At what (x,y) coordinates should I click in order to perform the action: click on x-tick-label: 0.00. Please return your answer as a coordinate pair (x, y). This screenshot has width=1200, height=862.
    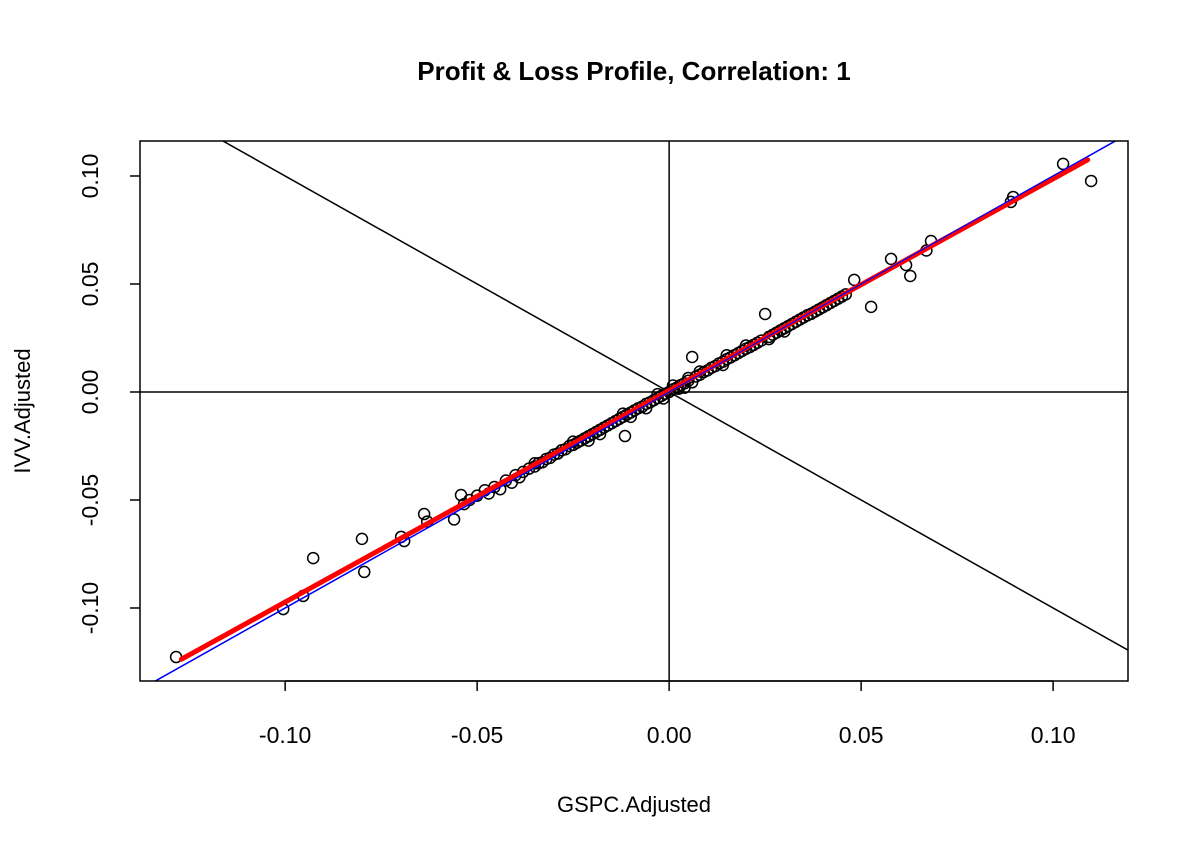
    Looking at the image, I should click on (669, 735).